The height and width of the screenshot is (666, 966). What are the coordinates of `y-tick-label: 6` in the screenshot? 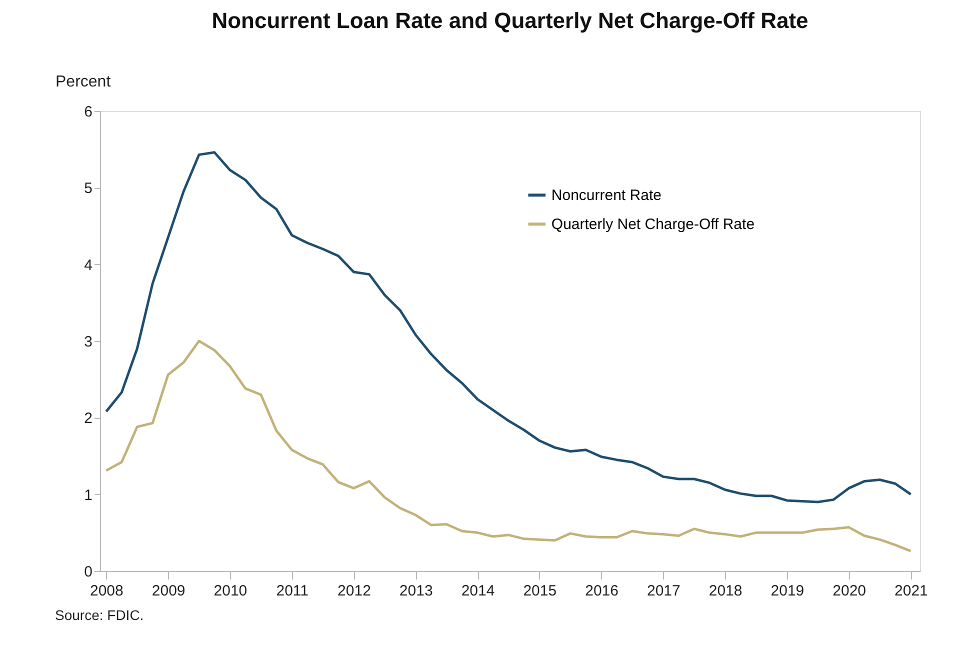 It's located at (88, 112).